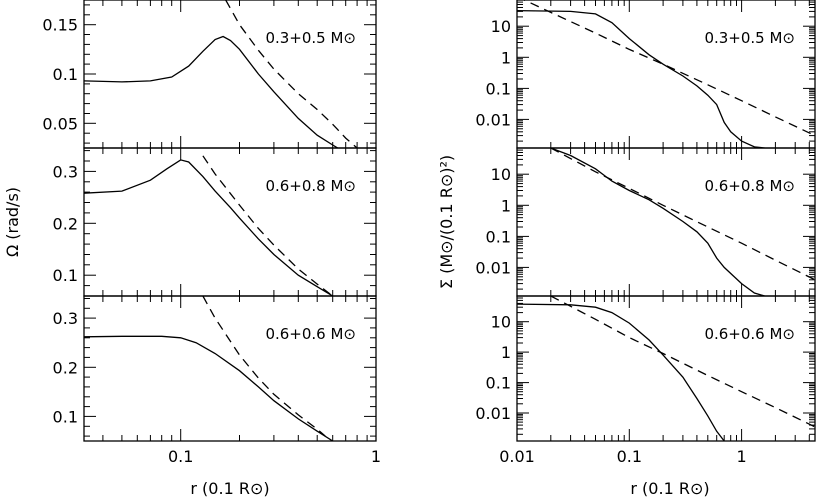 The width and height of the screenshot is (820, 502). What do you see at coordinates (60, 123) in the screenshot?
I see `y-tick-label: 0.05` at bounding box center [60, 123].